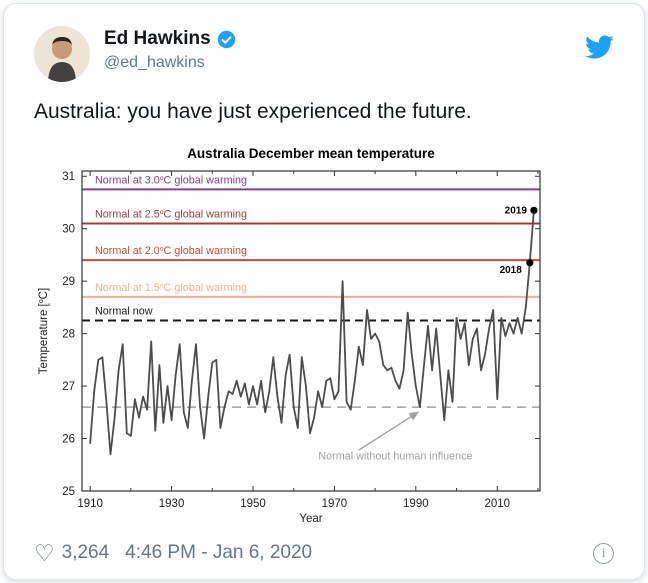  Describe the element at coordinates (324, 553) in the screenshot. I see `tweet-footer: ♡ 3,264 4:46 PM - Jan 6, 2020 i` at that location.